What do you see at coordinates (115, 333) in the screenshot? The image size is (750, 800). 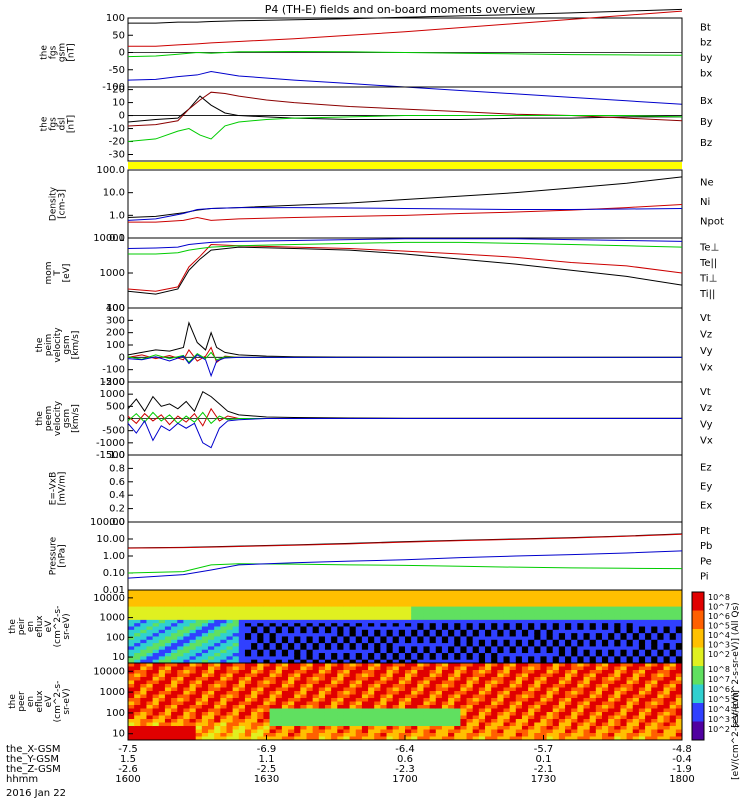 I see `y-tick-label: 200` at bounding box center [115, 333].